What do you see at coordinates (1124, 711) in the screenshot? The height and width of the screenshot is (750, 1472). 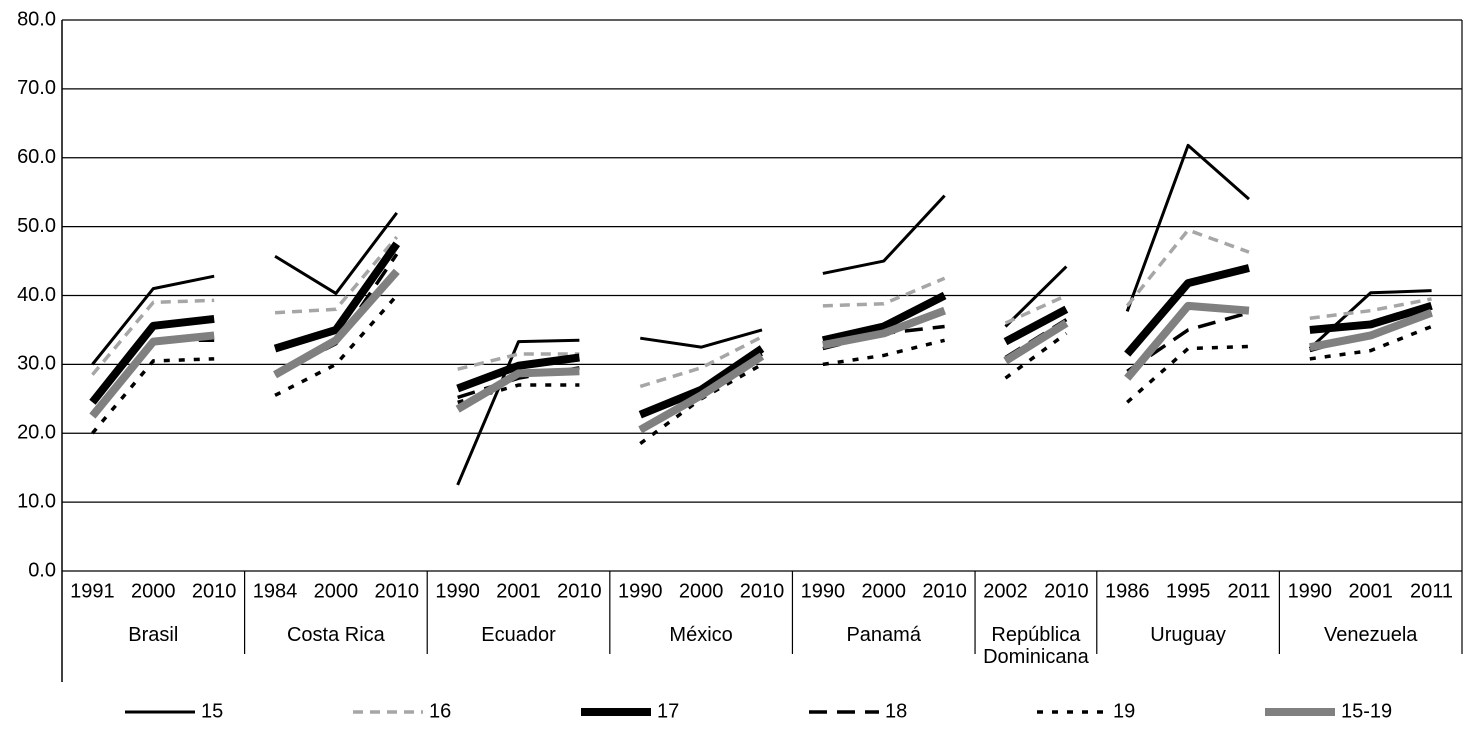 I see `legend-label: 19` at bounding box center [1124, 711].